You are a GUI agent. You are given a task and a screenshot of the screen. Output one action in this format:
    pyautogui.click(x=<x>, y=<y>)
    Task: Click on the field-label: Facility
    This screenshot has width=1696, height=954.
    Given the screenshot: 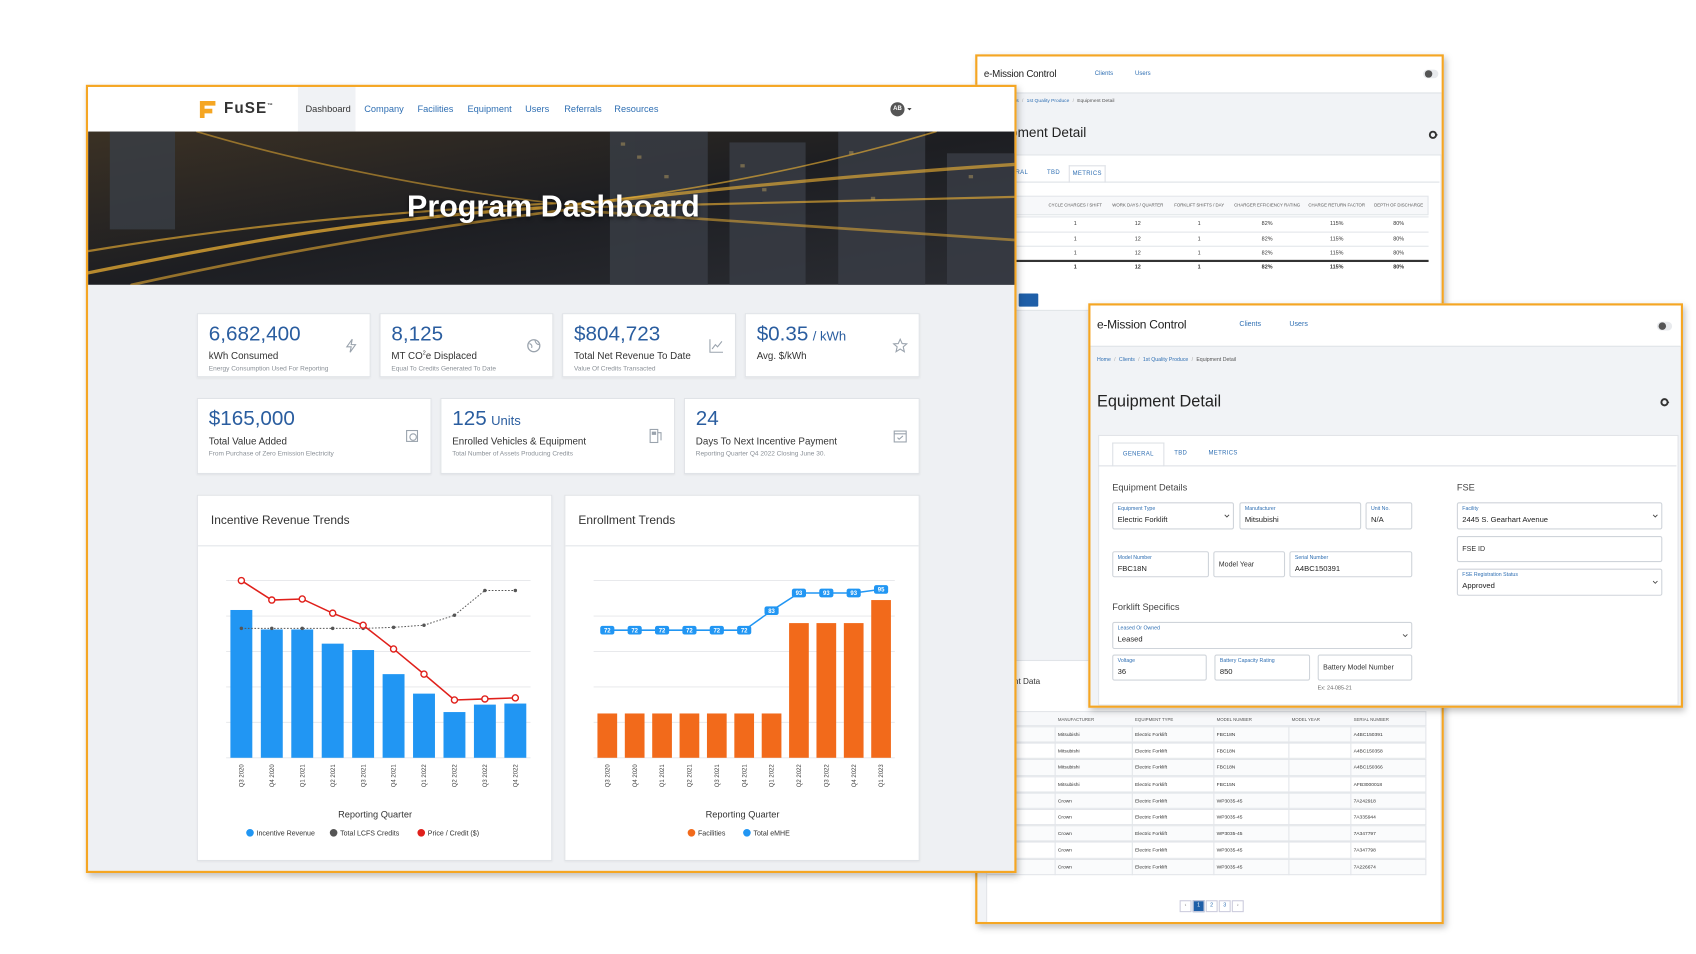 What is the action you would take?
    pyautogui.click(x=1470, y=509)
    